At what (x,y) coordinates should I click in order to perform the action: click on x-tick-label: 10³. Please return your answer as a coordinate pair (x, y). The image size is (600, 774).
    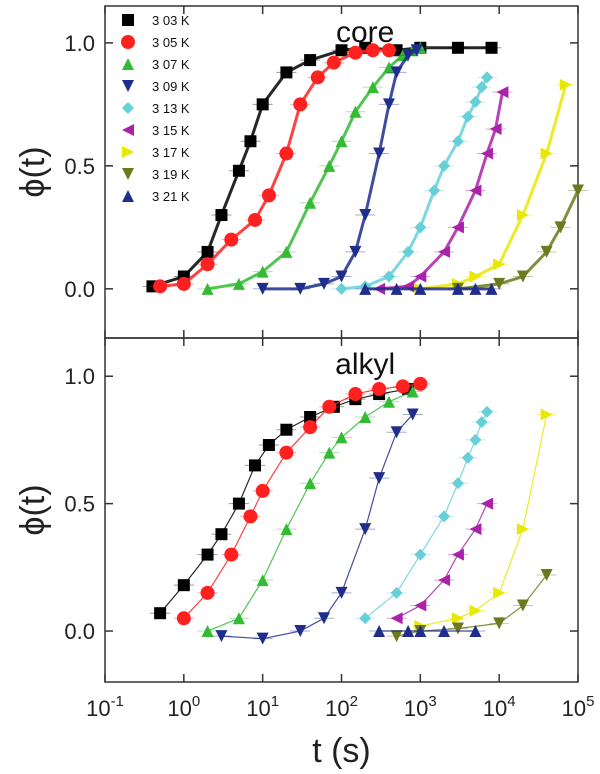
    Looking at the image, I should click on (420, 707).